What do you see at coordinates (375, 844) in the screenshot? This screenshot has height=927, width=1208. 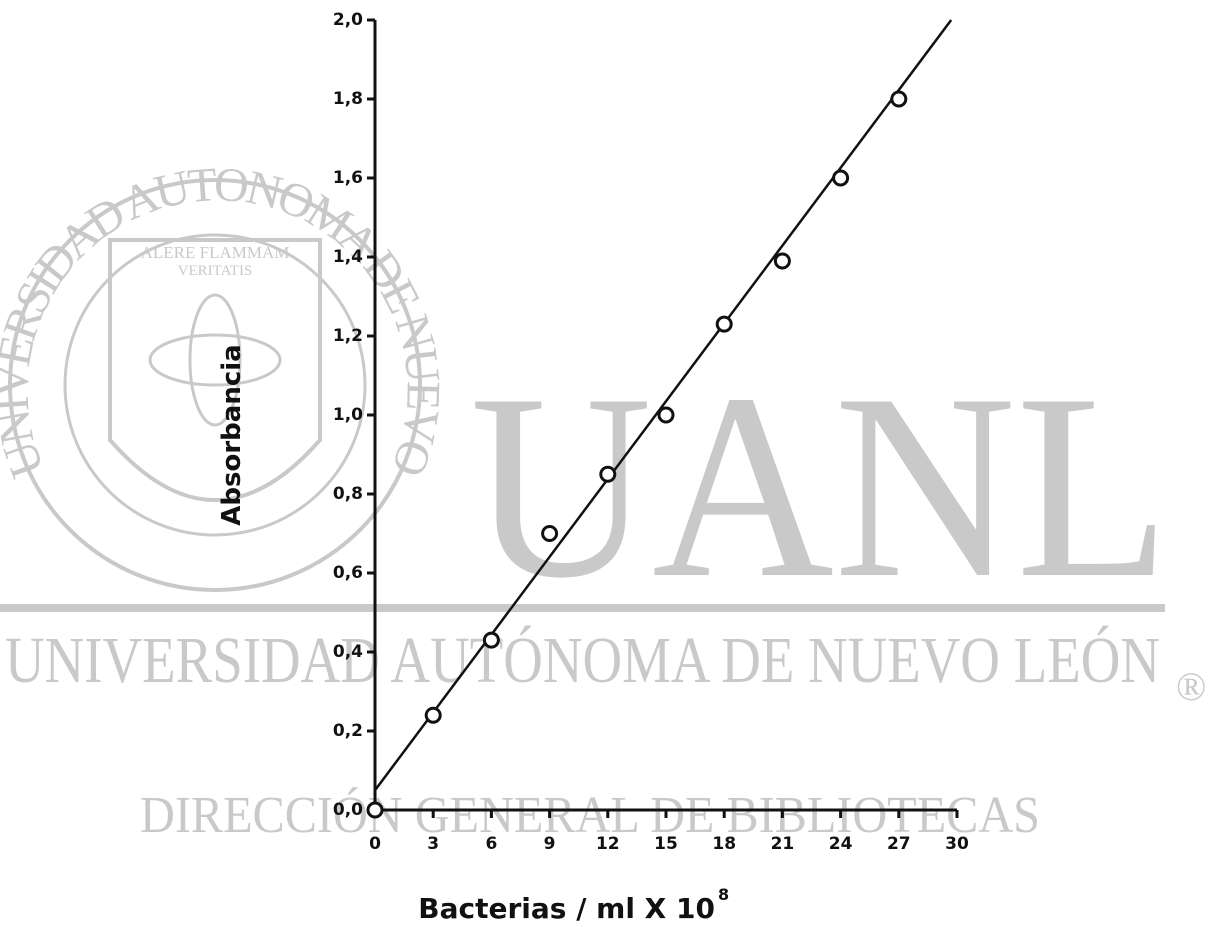 I see `x-tick-label: 0` at bounding box center [375, 844].